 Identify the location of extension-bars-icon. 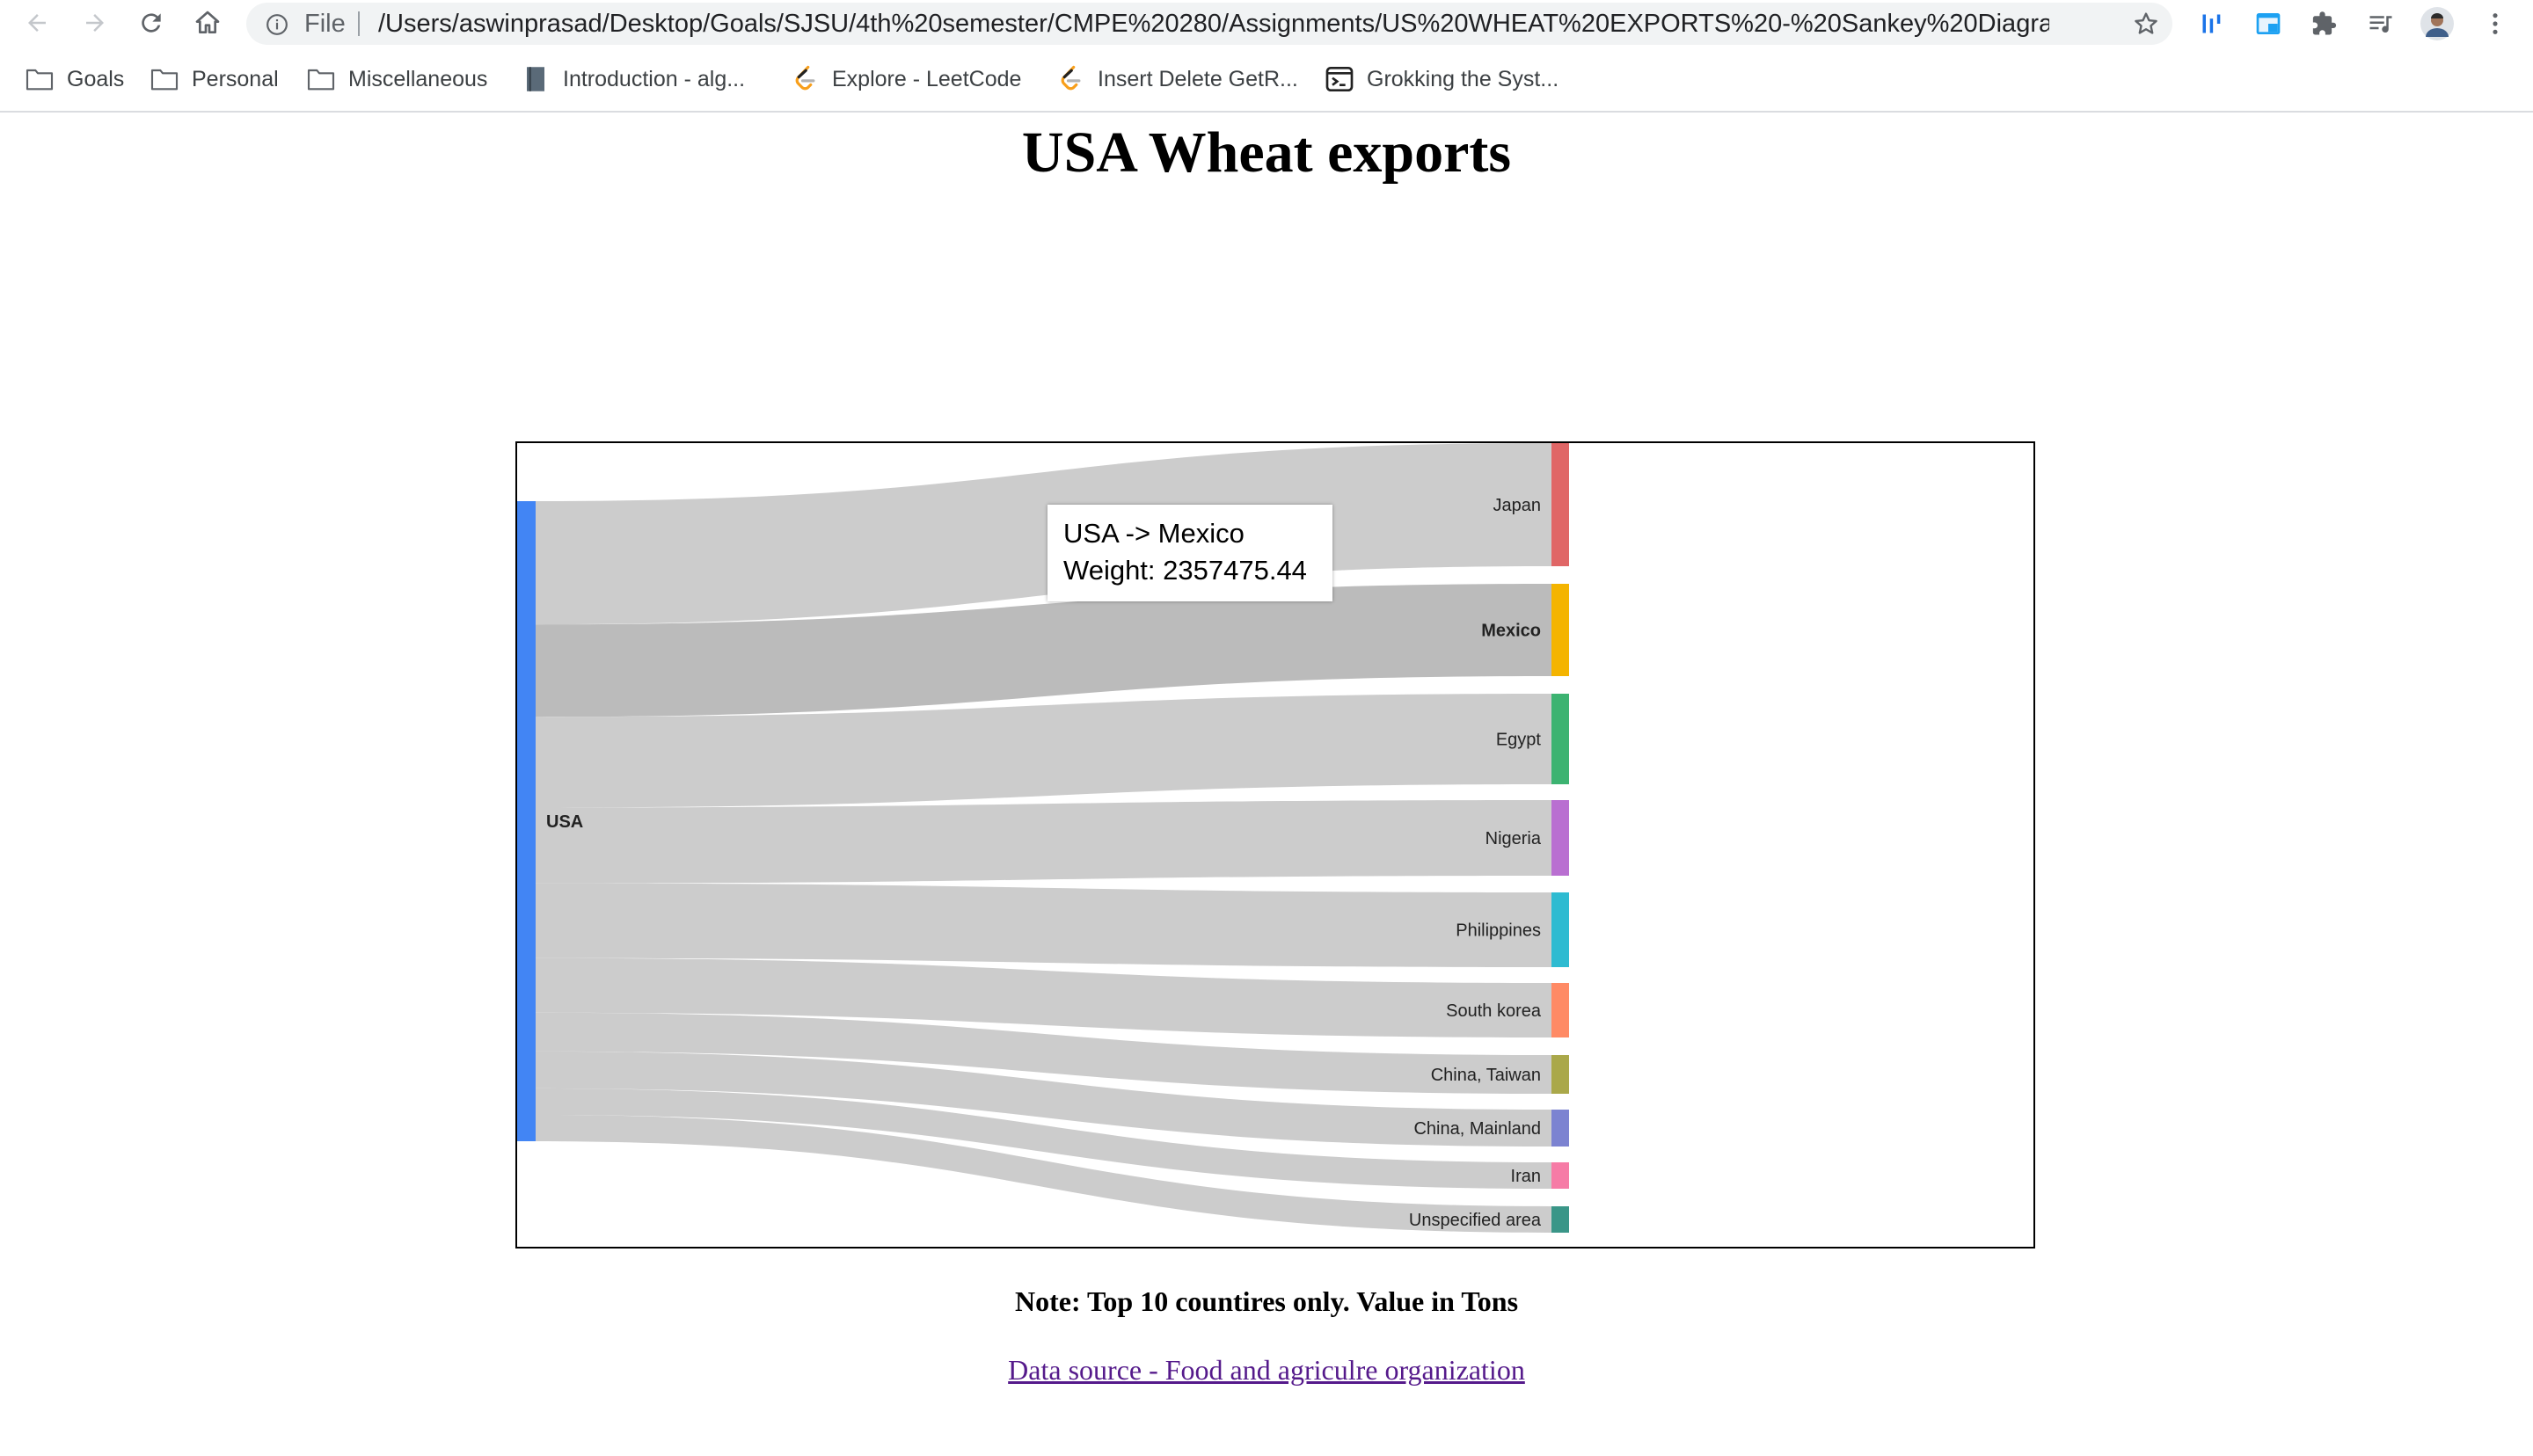
(2212, 23).